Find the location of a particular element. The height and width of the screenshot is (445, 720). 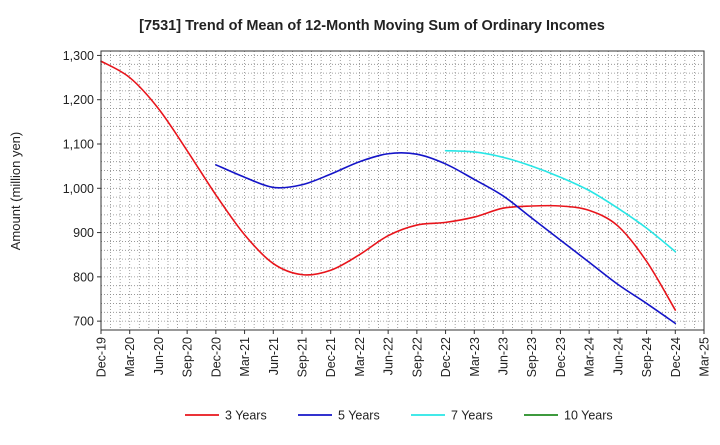

y-tick-label: 1,100 is located at coordinates (78, 145).